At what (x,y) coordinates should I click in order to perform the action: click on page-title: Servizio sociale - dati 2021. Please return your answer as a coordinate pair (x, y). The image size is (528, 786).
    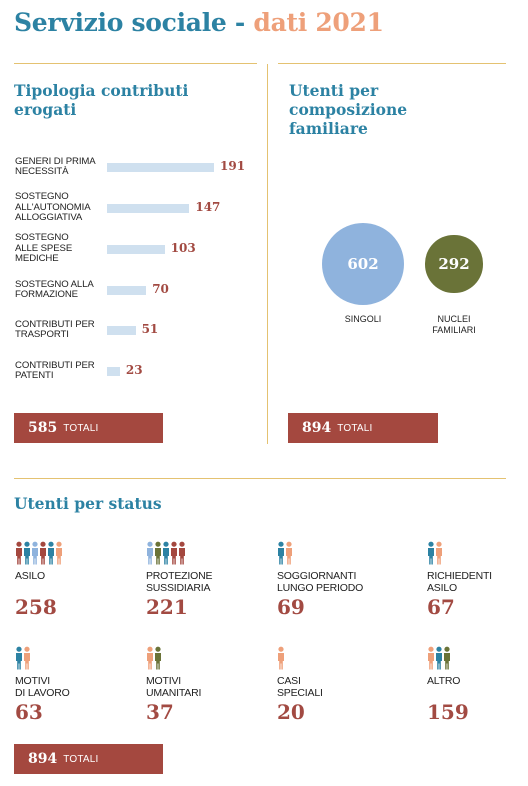
    Looking at the image, I should click on (199, 22).